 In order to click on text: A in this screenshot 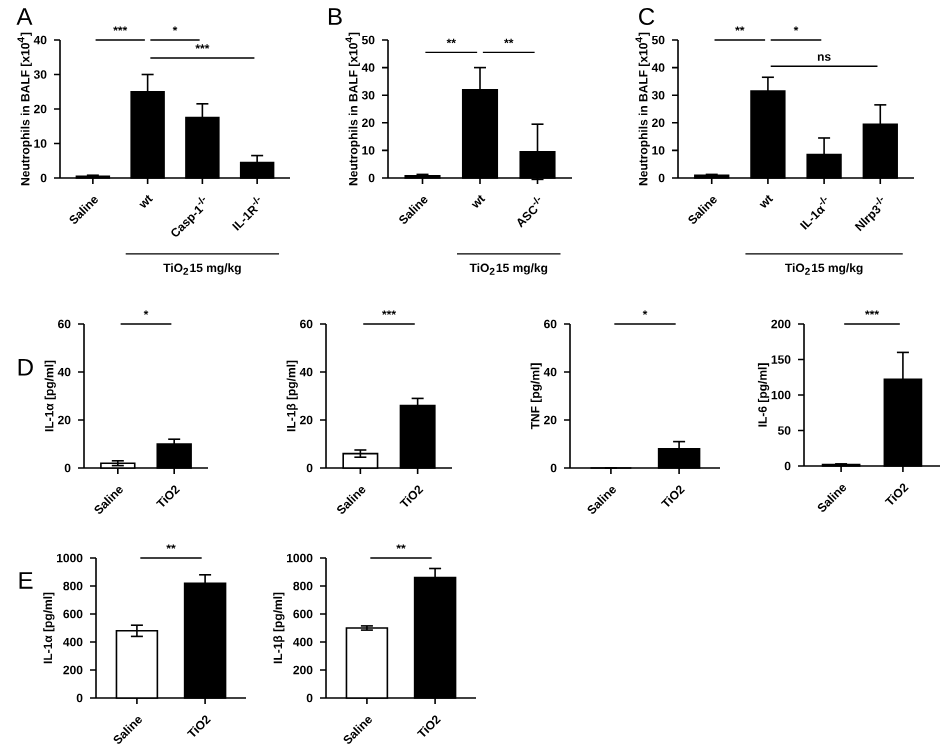, I will do `click(24, 16)`.